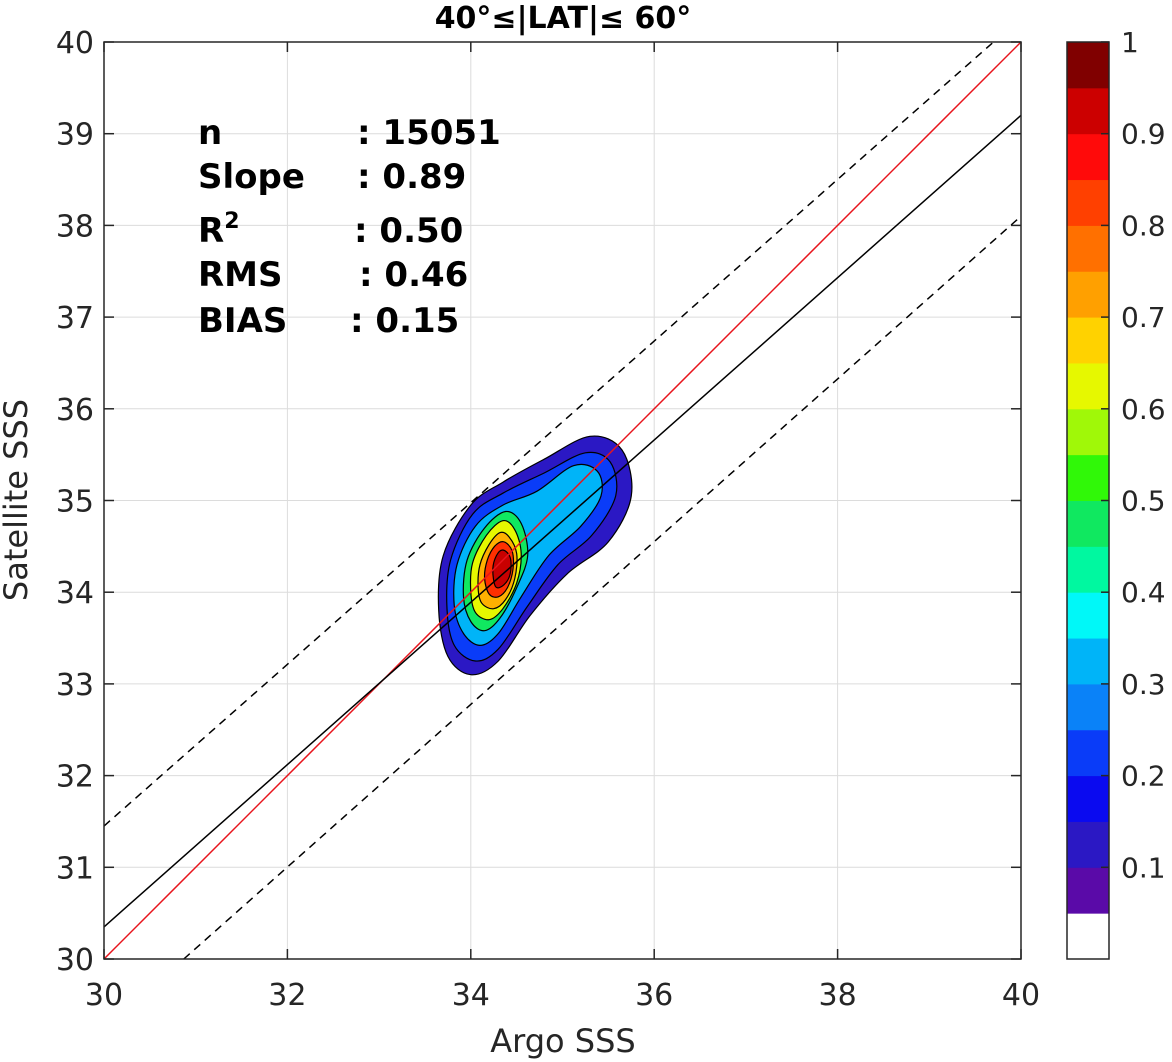 The width and height of the screenshot is (1172, 1062). I want to click on stat-label: RMS, so click(240, 275).